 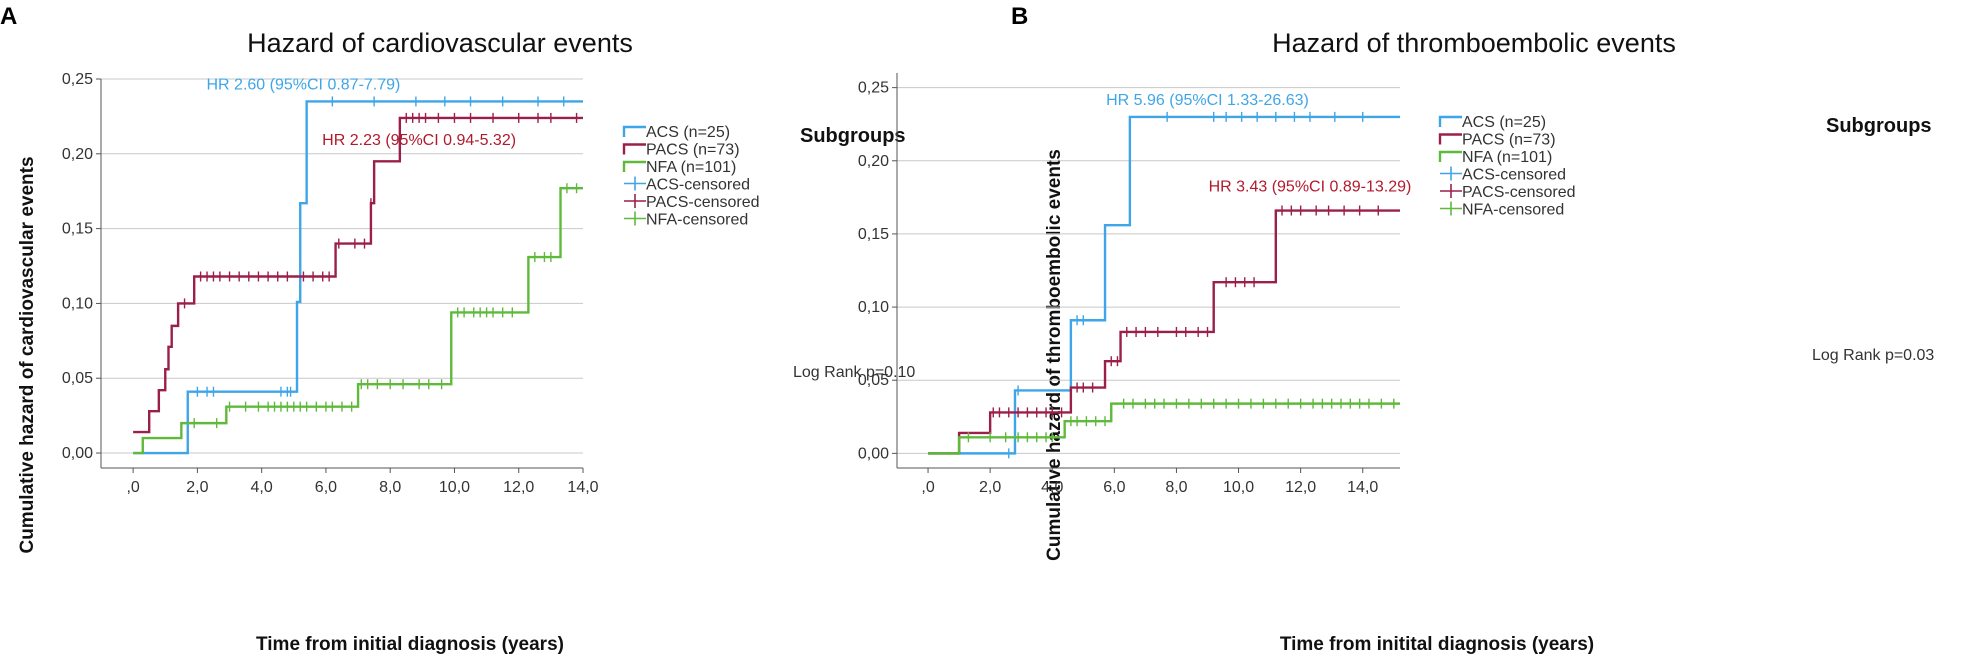 What do you see at coordinates (1019, 16) in the screenshot?
I see `panel-label-b: B` at bounding box center [1019, 16].